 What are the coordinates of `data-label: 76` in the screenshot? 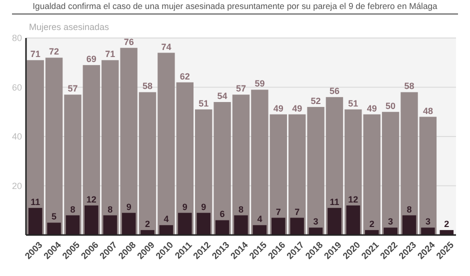 It's located at (129, 41).